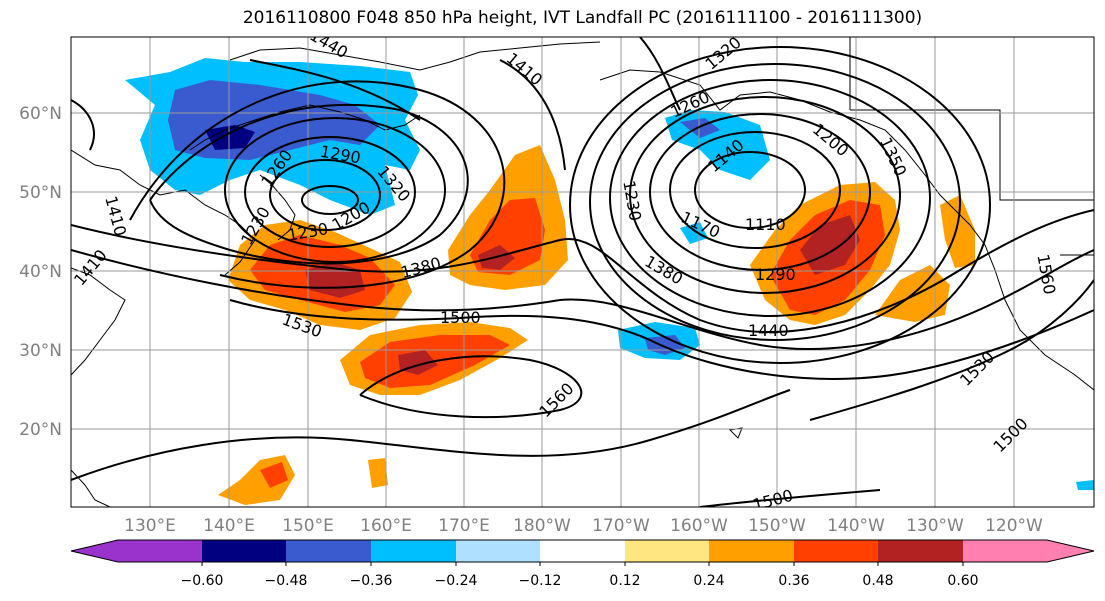 The image size is (1105, 601). I want to click on lon-label: 170°W, so click(621, 526).